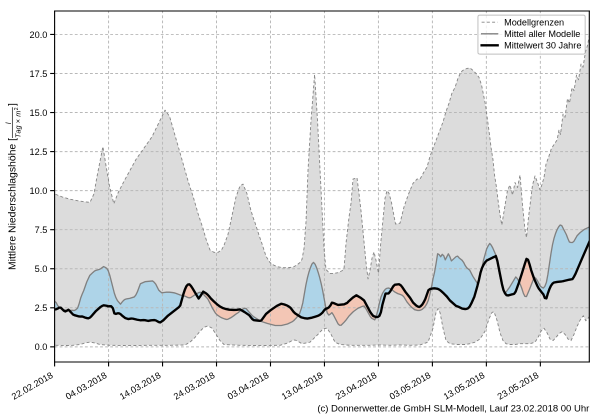 This screenshot has height=420, width=600. Describe the element at coordinates (41, 269) in the screenshot. I see `svg-text: 5.0` at that location.